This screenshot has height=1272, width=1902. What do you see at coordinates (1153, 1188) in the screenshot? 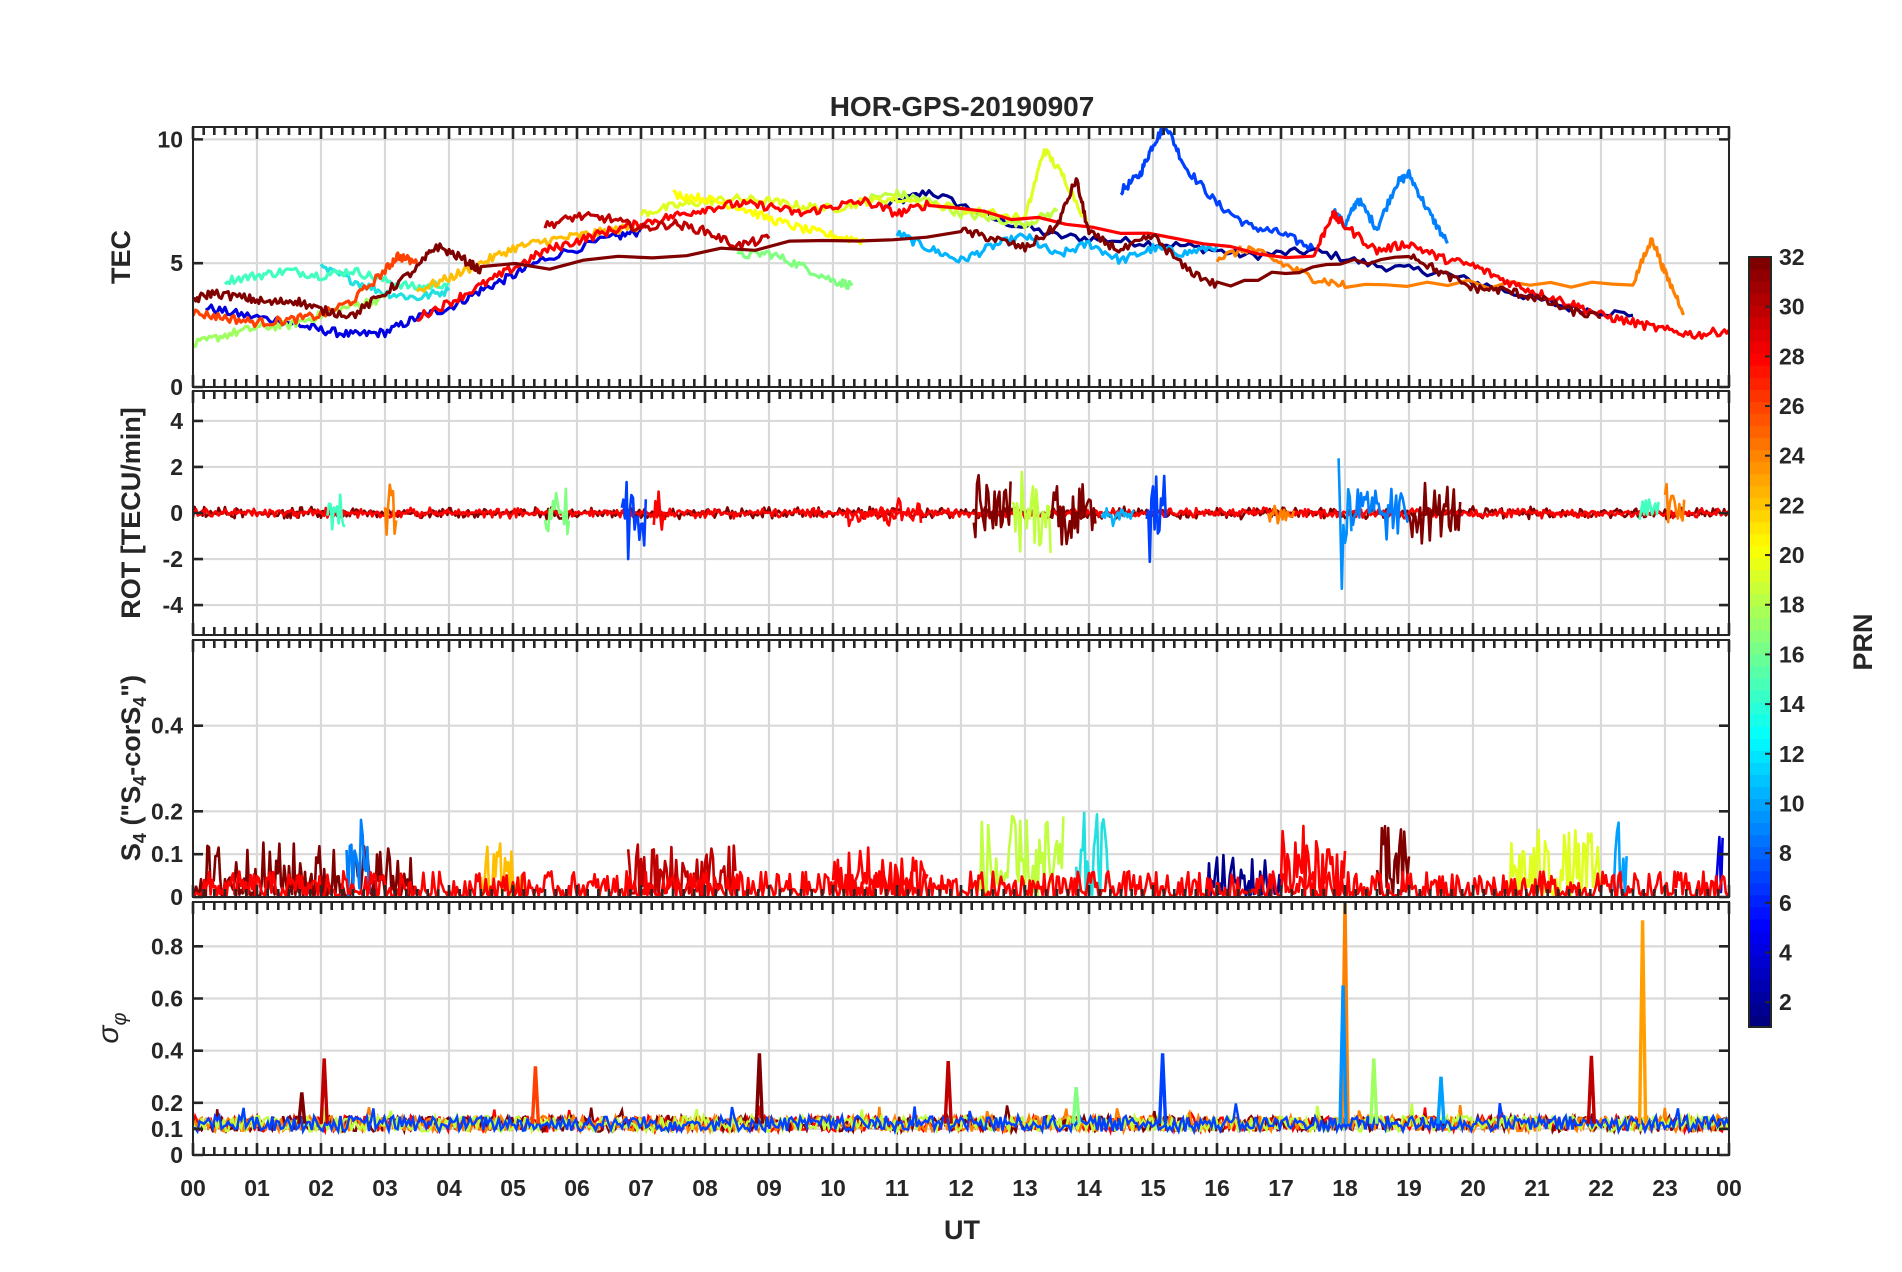
I see `x-tick-label: 15` at bounding box center [1153, 1188].